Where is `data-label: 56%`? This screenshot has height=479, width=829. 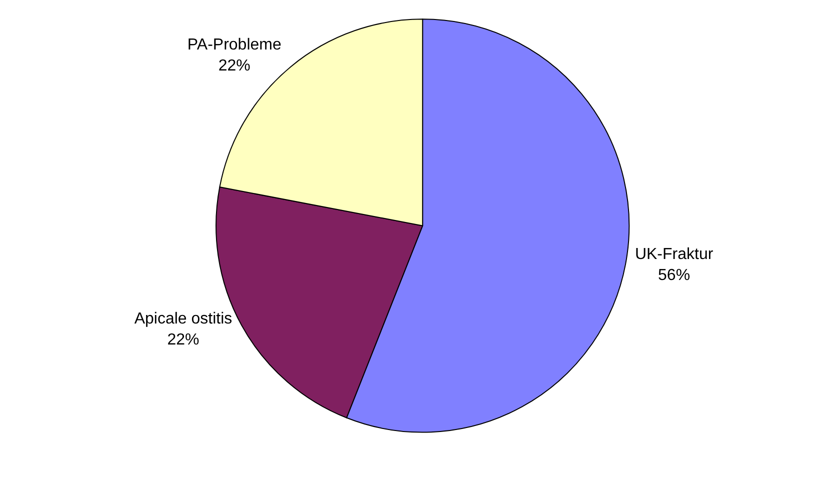
data-label: 56% is located at coordinates (674, 275).